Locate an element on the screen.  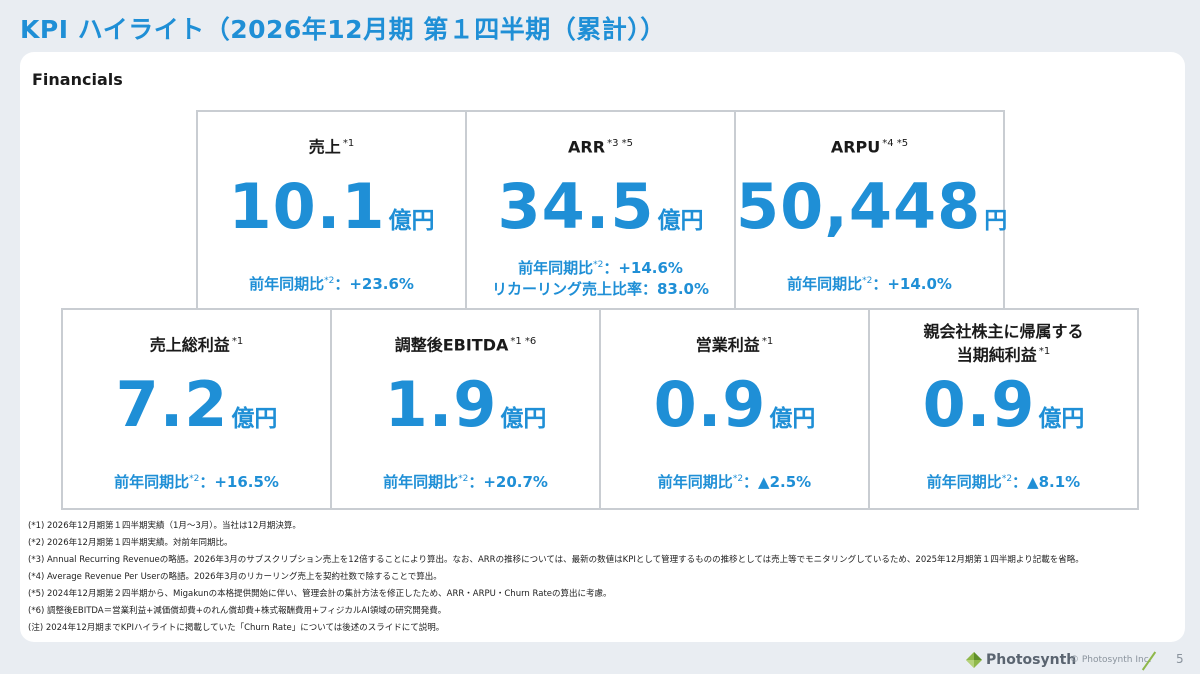
kpi-card-sales: 売上 *1 10.1 億円 前年同期比*2：+23.6% is located at coordinates (331, 210).